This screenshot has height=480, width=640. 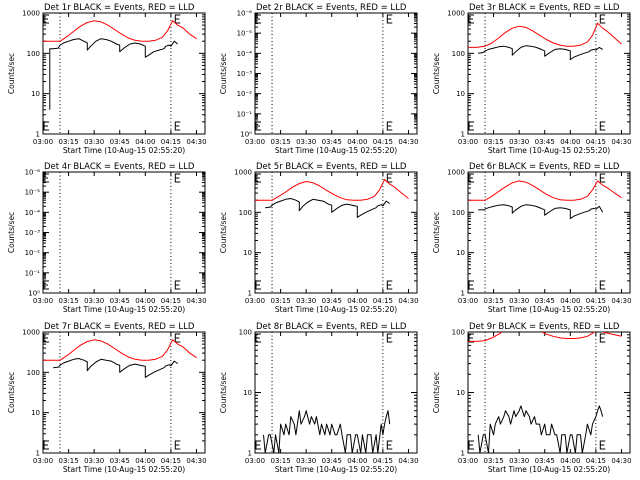 What do you see at coordinates (544, 167) in the screenshot?
I see `panel-title: Det 6r BLACK = Events, RED = LLD` at bounding box center [544, 167].